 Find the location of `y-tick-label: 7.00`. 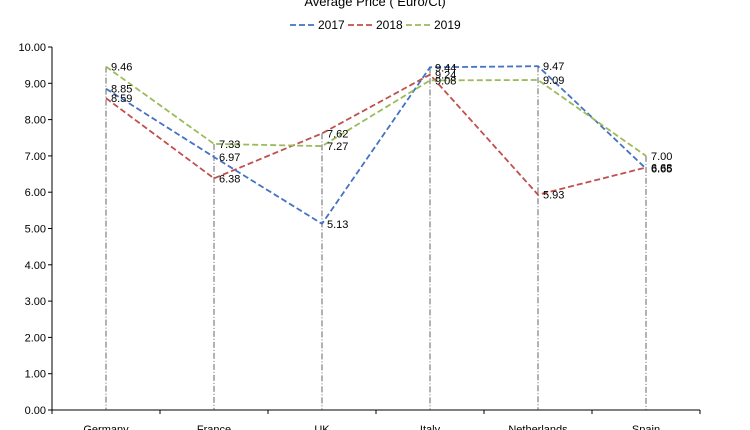

y-tick-label: 7.00 is located at coordinates (35, 157).